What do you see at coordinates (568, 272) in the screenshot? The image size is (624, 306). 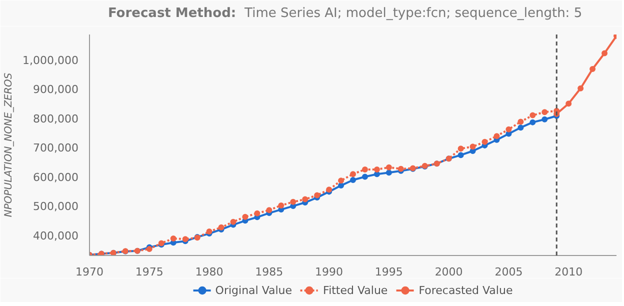 I see `x-tick-label: 2010` at bounding box center [568, 272].